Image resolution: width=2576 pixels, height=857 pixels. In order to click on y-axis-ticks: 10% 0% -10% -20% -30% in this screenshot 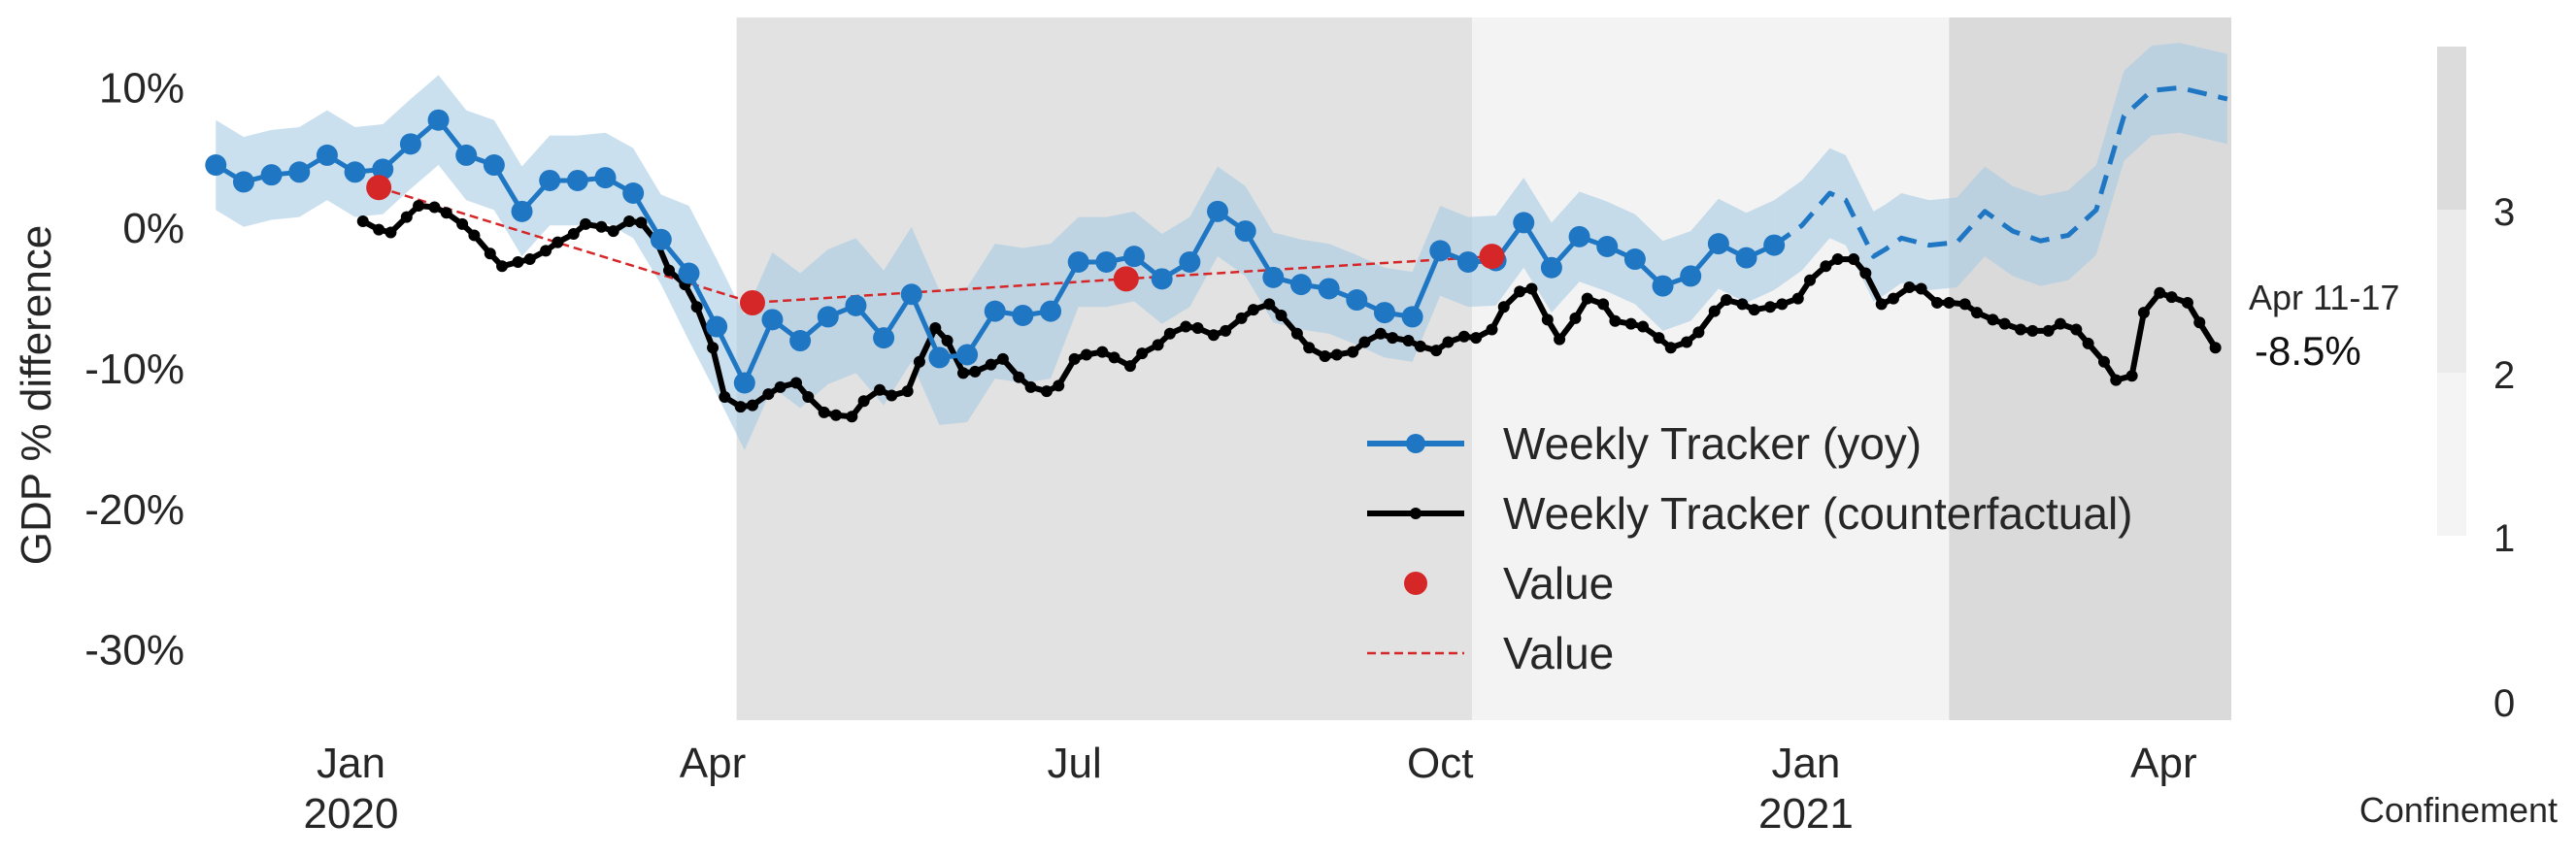, I will do `click(134, 369)`.